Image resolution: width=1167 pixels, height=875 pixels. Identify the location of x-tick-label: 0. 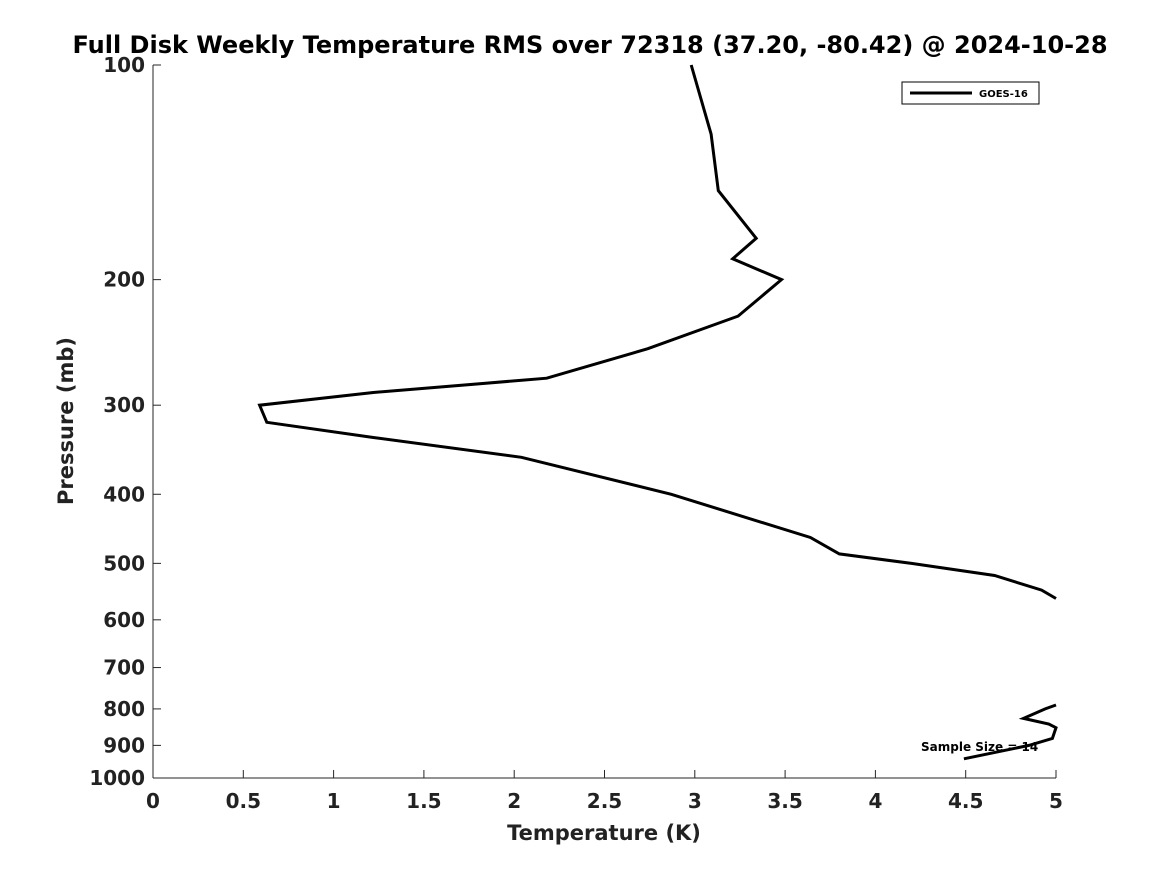
(153, 801).